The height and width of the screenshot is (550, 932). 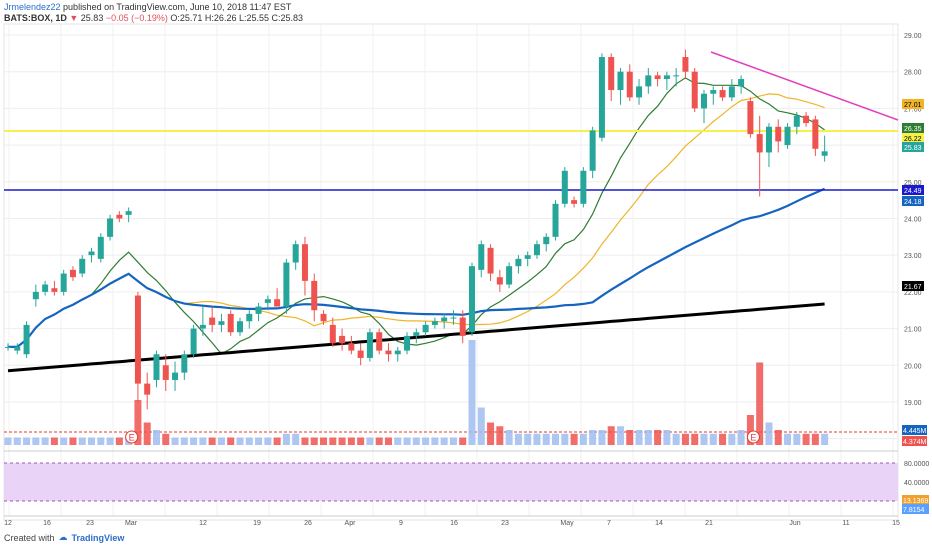 What do you see at coordinates (29, 537) in the screenshot?
I see `created-with: Created with` at bounding box center [29, 537].